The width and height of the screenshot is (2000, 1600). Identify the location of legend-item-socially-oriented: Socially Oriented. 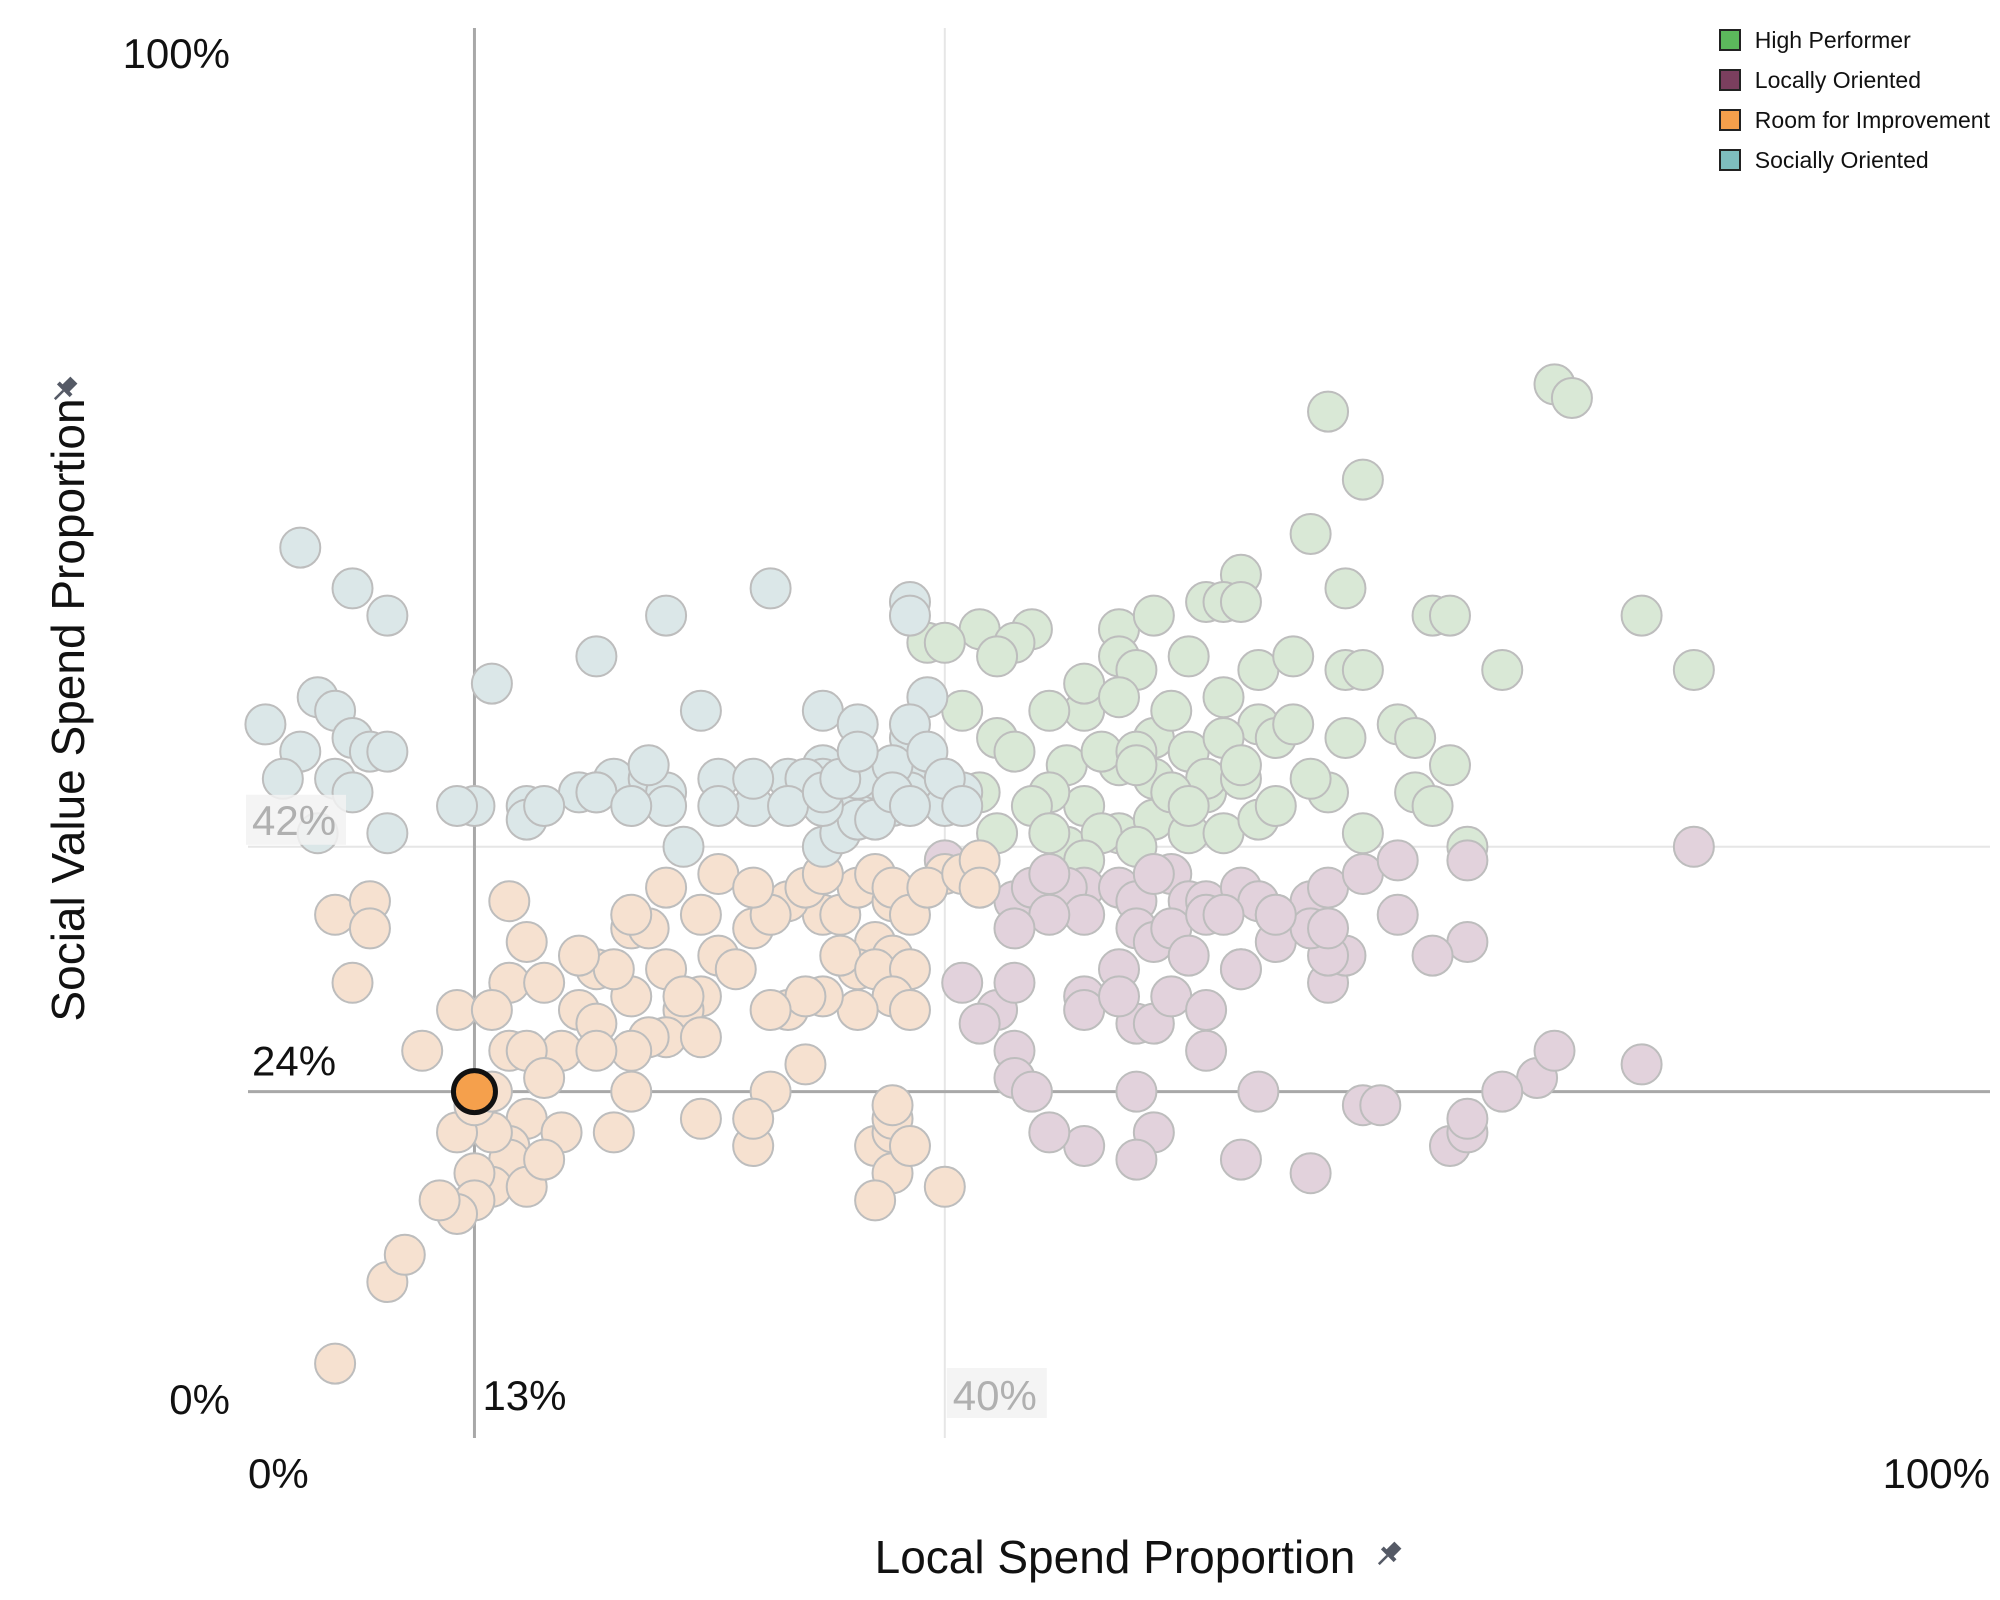
(1854, 160).